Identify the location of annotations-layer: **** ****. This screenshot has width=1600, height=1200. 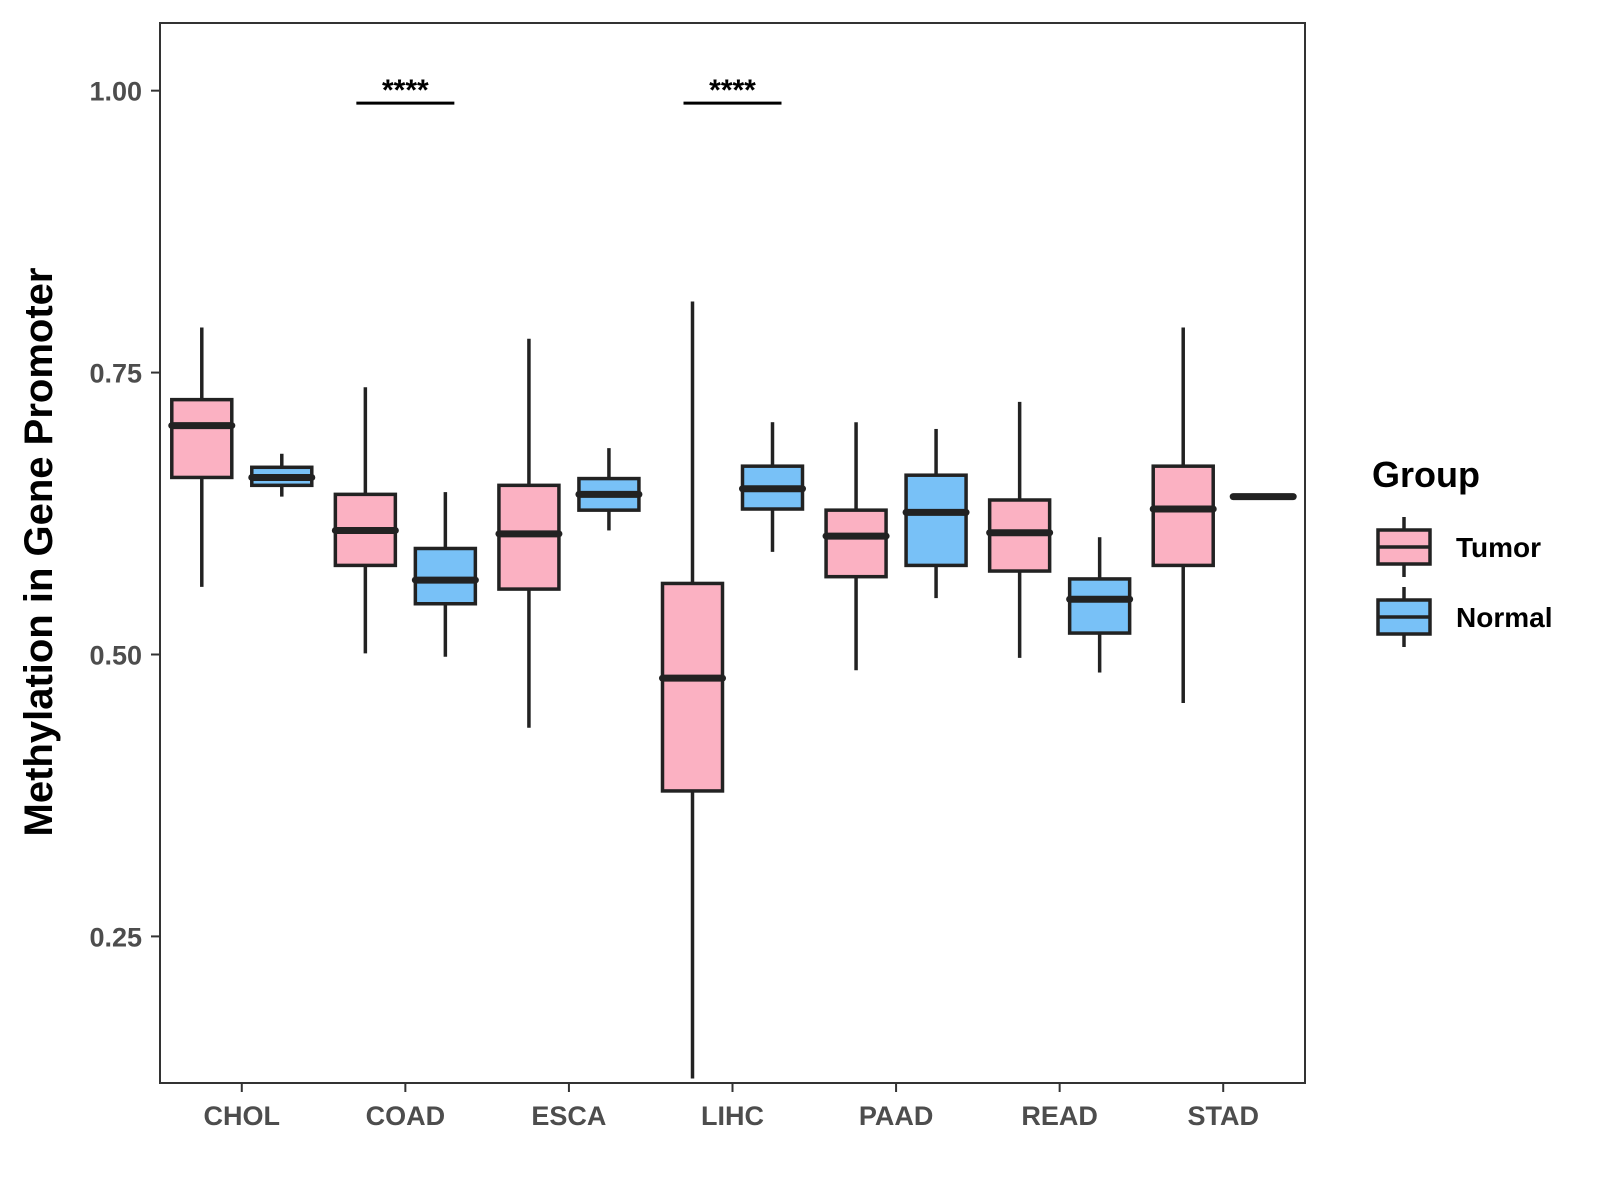
(569, 90).